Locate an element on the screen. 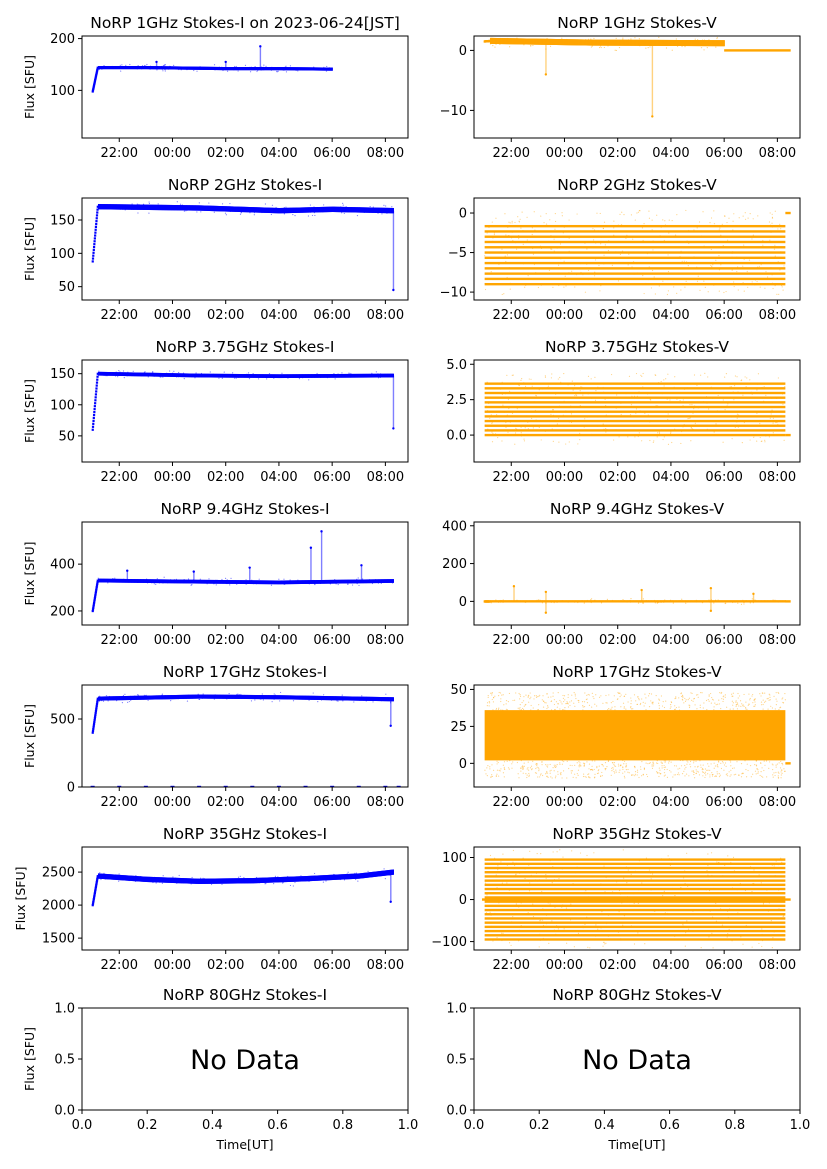  spike-point is located at coordinates (546, 74).